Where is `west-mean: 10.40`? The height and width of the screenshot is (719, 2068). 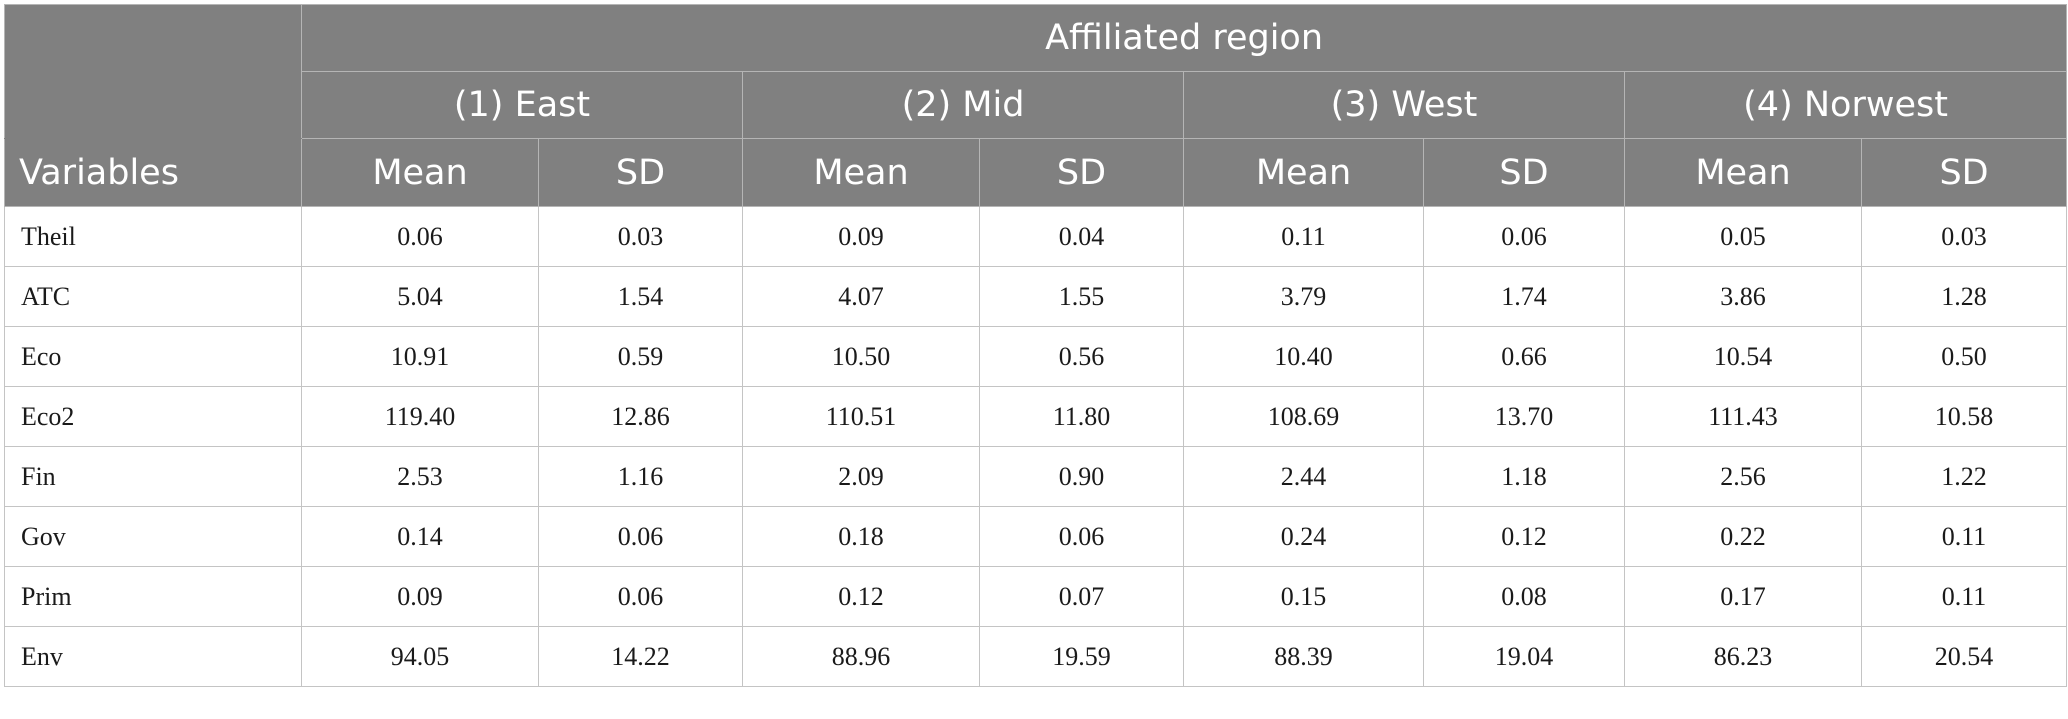 west-mean: 10.40 is located at coordinates (1303, 356).